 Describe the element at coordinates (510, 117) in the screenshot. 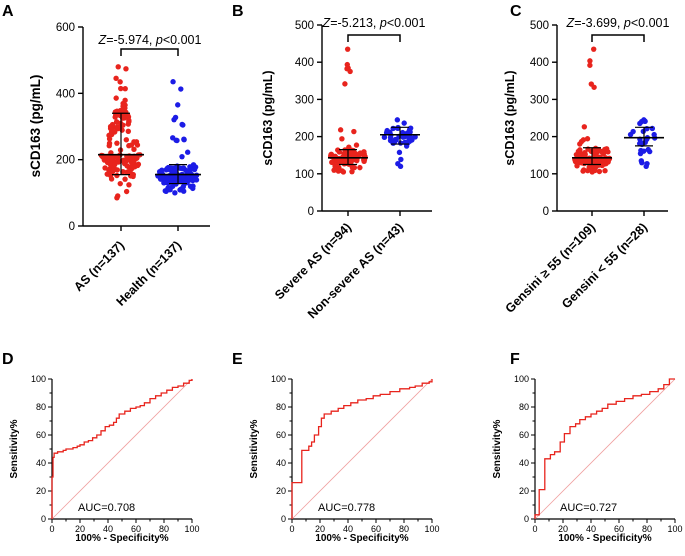

I see `y-axis-title: sCD163 (pg/mL)` at that location.